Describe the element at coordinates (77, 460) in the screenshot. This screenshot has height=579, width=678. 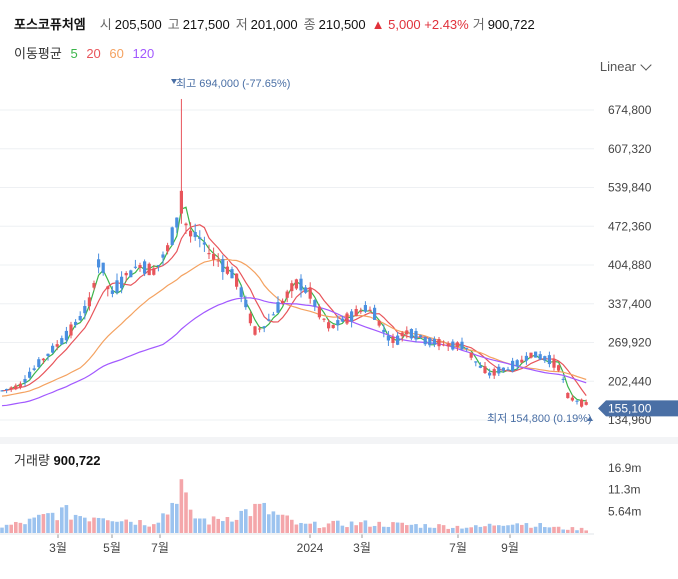
I see `volume-title-value: 900,722` at that location.